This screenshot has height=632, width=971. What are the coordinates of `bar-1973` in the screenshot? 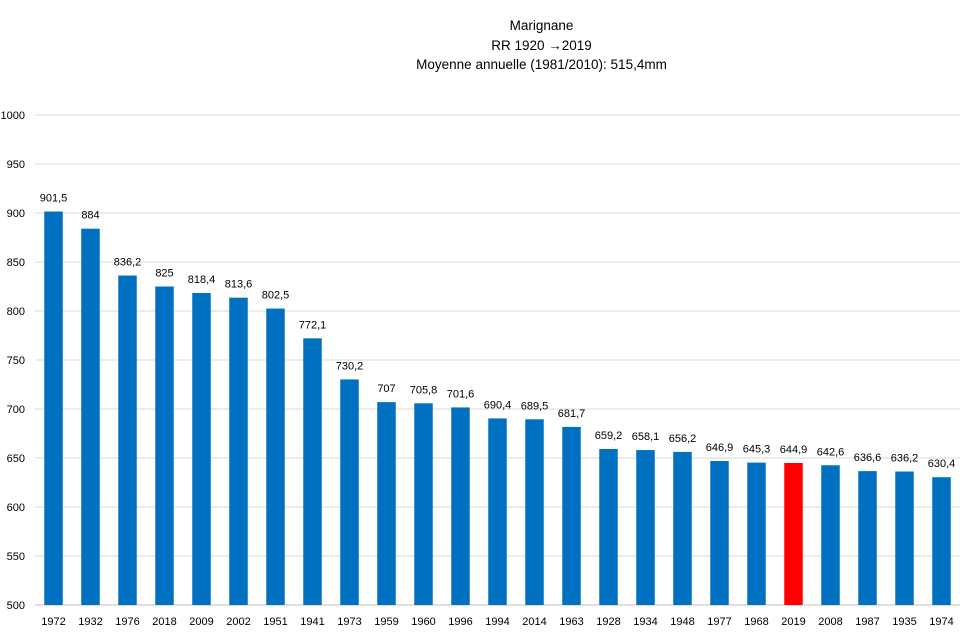 It's located at (349, 492).